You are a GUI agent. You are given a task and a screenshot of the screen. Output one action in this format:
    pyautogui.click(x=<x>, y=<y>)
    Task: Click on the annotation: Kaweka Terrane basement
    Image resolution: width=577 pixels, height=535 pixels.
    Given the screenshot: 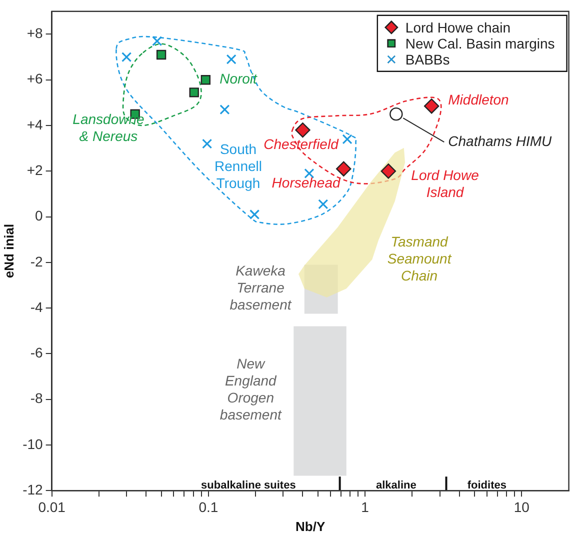 What is the action you would take?
    pyautogui.click(x=261, y=287)
    